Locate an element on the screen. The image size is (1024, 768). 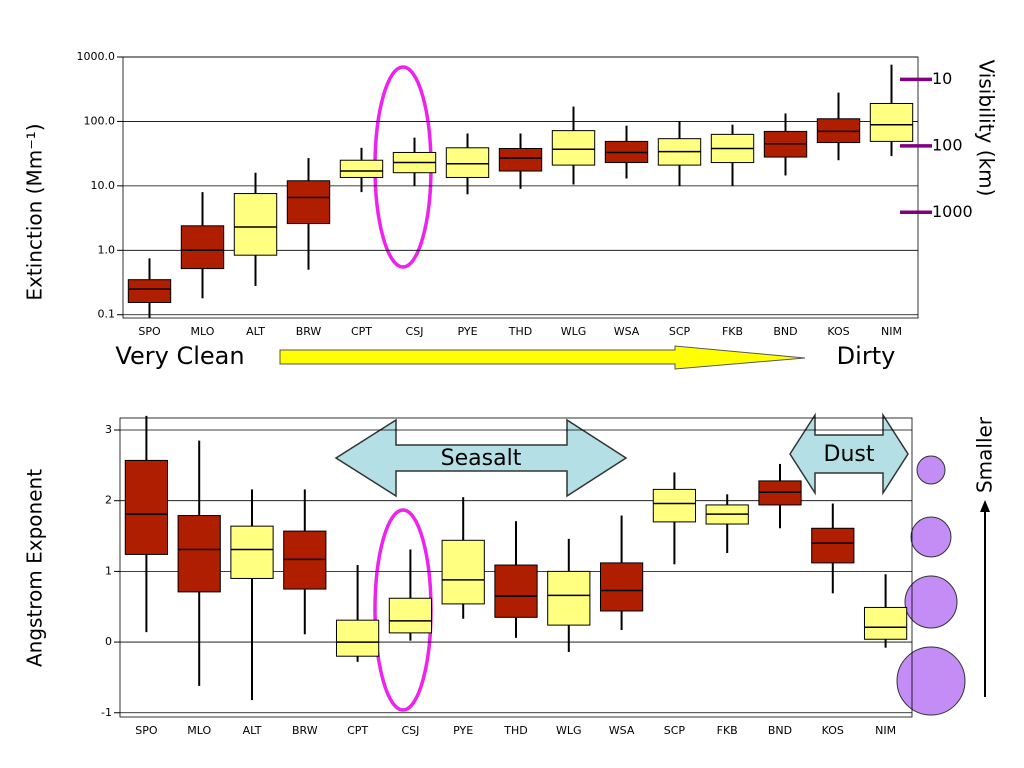
y-tick-label: 0.1 is located at coordinates (107, 314).